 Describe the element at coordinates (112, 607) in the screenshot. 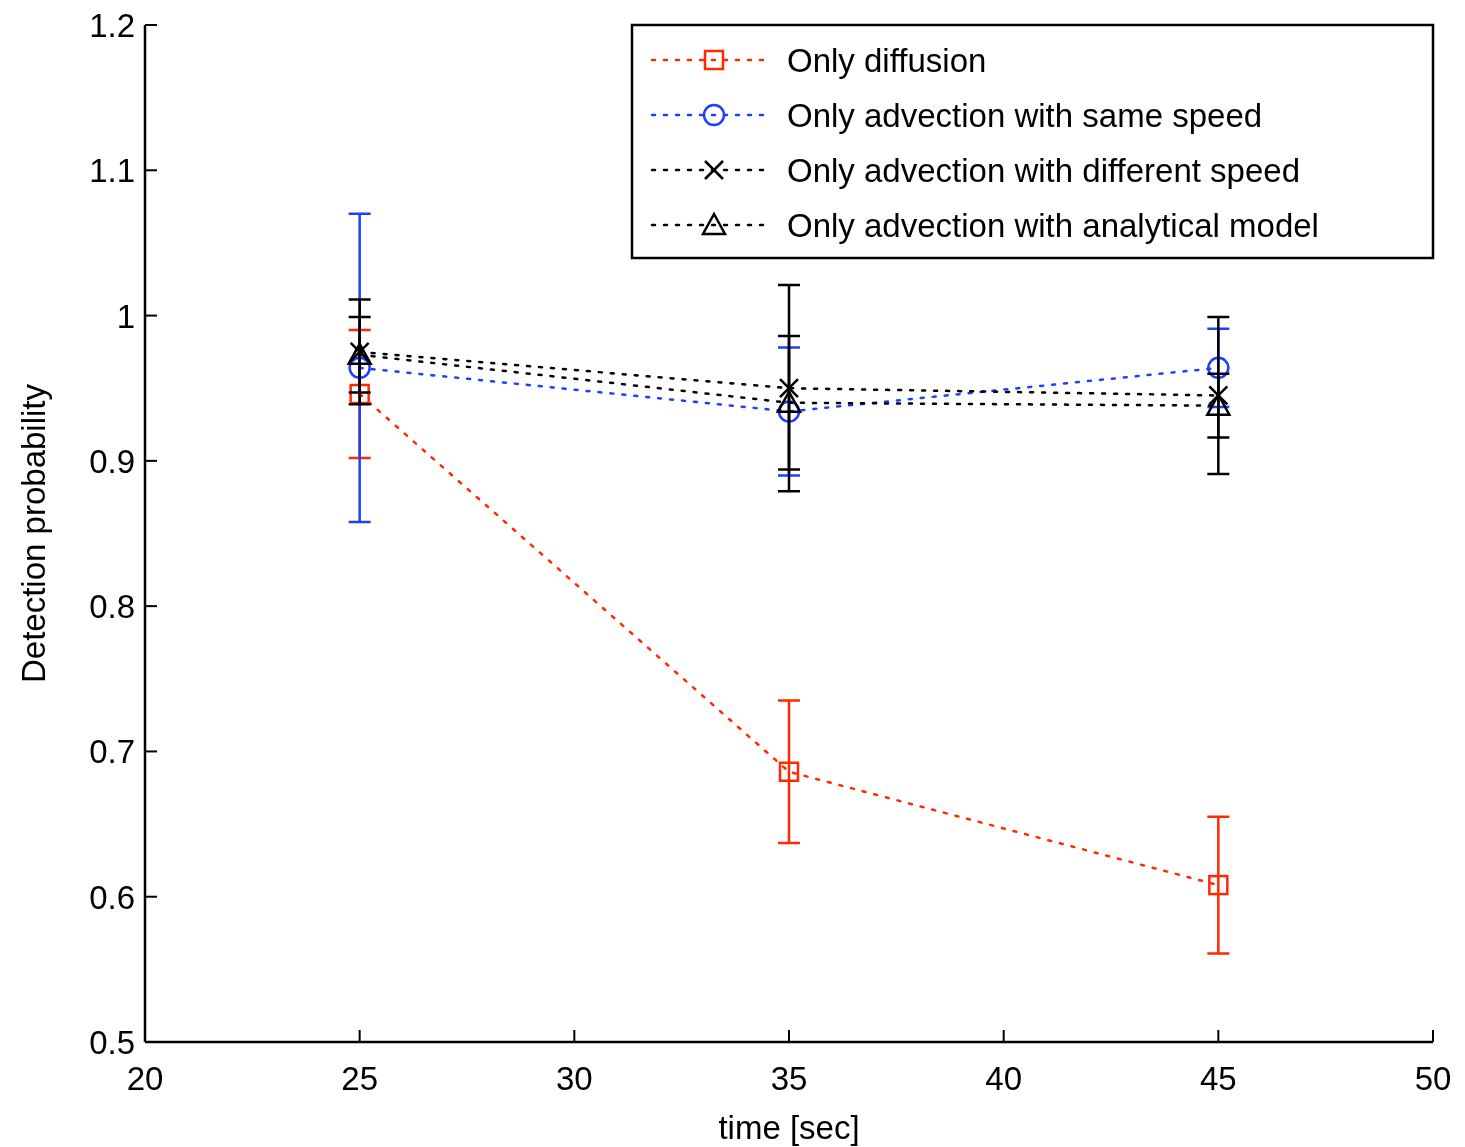

I see `y-tick-label: 0.8` at that location.